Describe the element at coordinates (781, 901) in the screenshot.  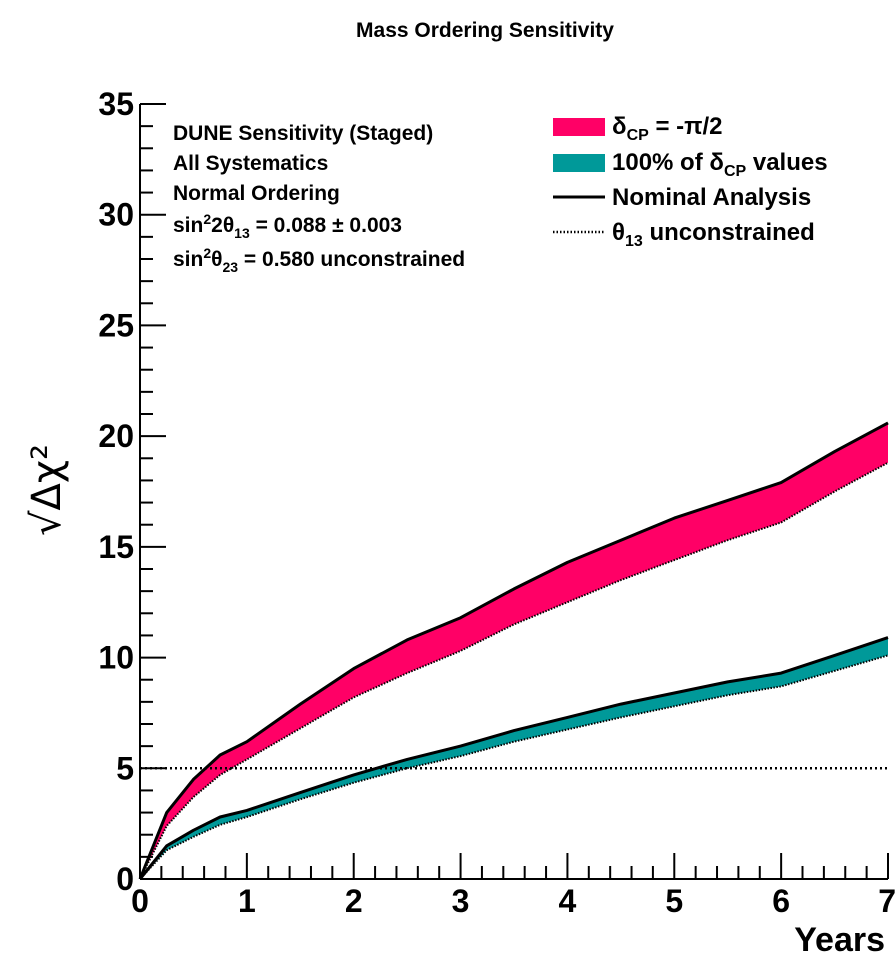
I see `x-tick-label: 6` at that location.